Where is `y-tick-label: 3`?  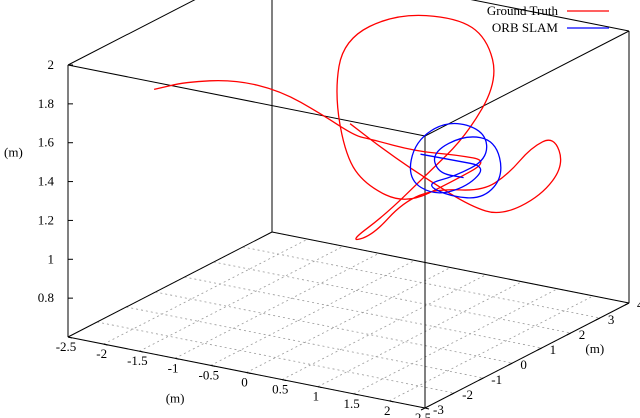 y-tick-label: 3 is located at coordinates (611, 319).